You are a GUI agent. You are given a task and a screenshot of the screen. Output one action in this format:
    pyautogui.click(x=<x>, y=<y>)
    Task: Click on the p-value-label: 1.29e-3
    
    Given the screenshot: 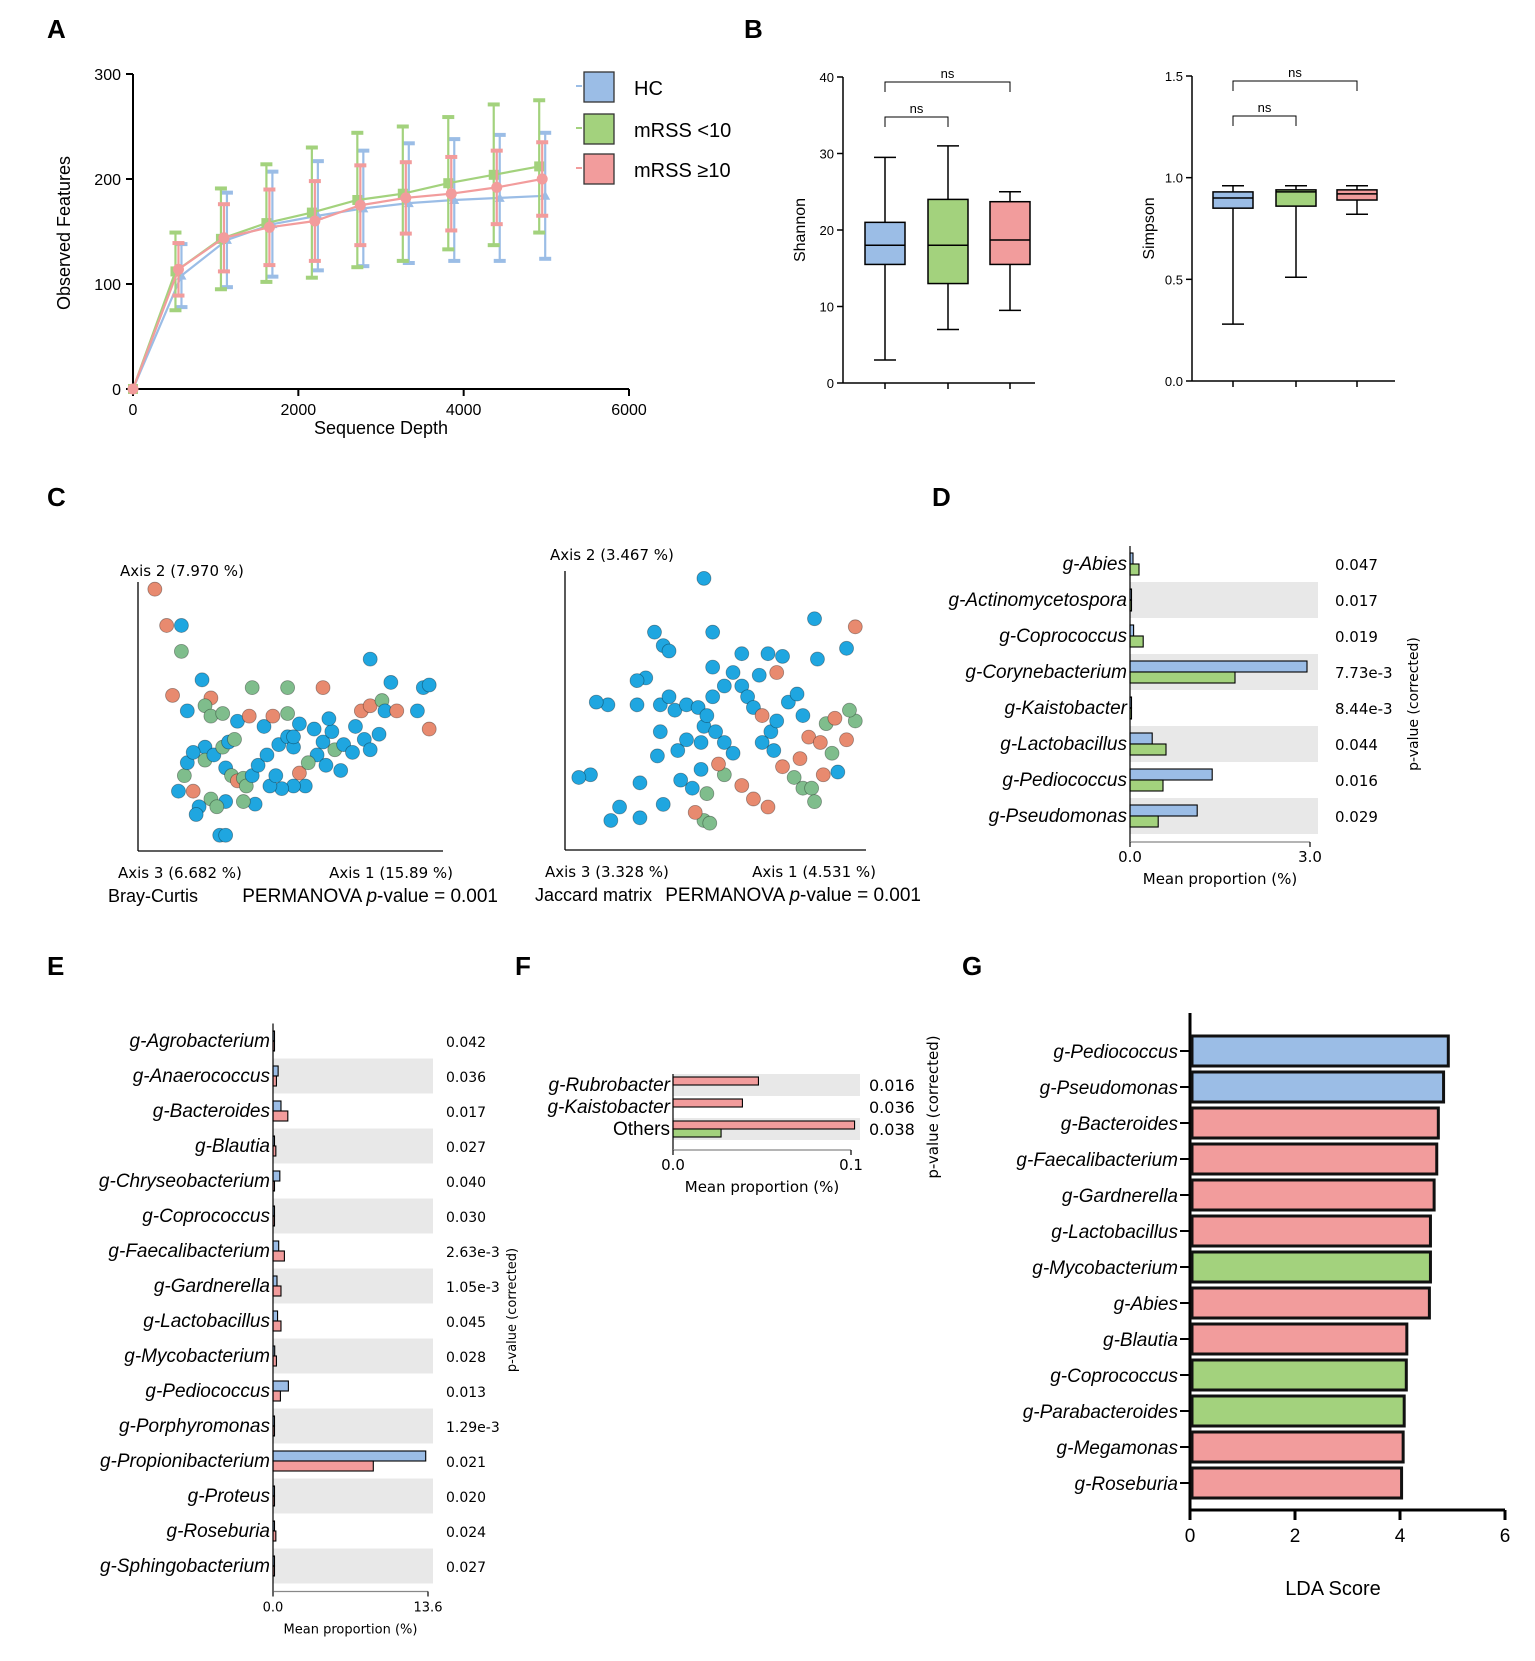 What is the action you would take?
    pyautogui.click(x=473, y=1428)
    